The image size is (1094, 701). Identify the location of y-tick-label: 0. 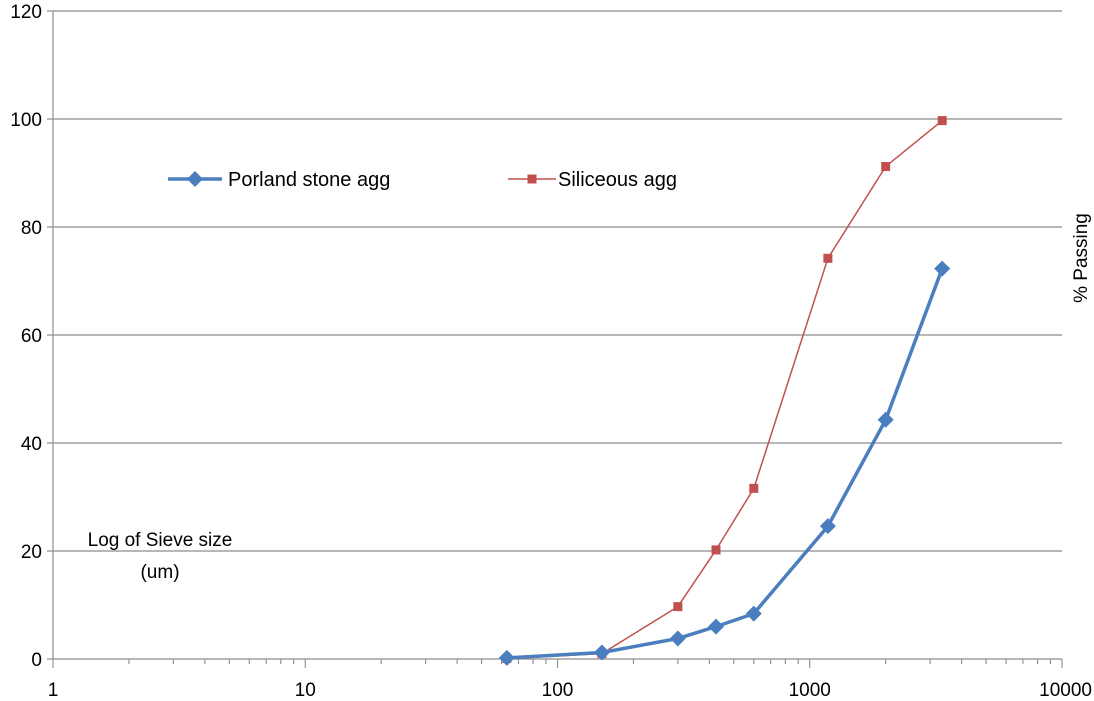
(36, 660).